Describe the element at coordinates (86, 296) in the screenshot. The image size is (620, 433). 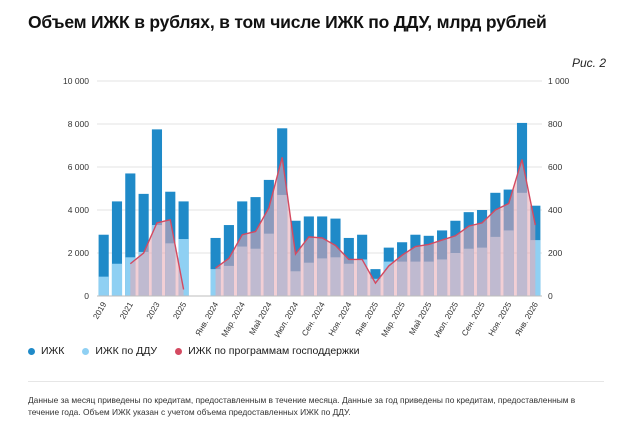
I see `y-tick-label-left: 0` at that location.